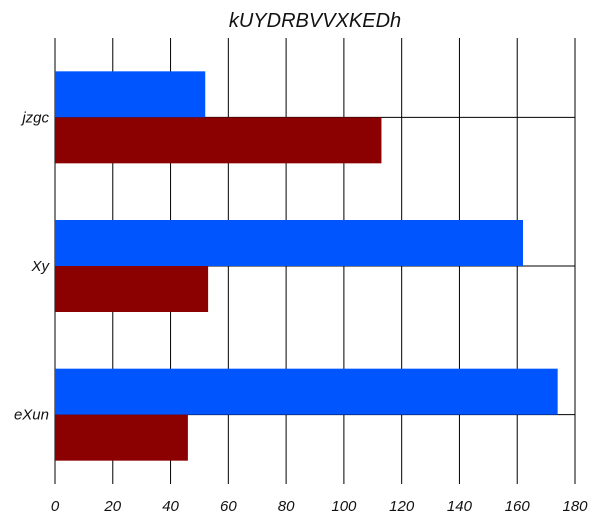 The image size is (600, 525). Describe the element at coordinates (460, 506) in the screenshot. I see `x-tick-label: 140` at that location.